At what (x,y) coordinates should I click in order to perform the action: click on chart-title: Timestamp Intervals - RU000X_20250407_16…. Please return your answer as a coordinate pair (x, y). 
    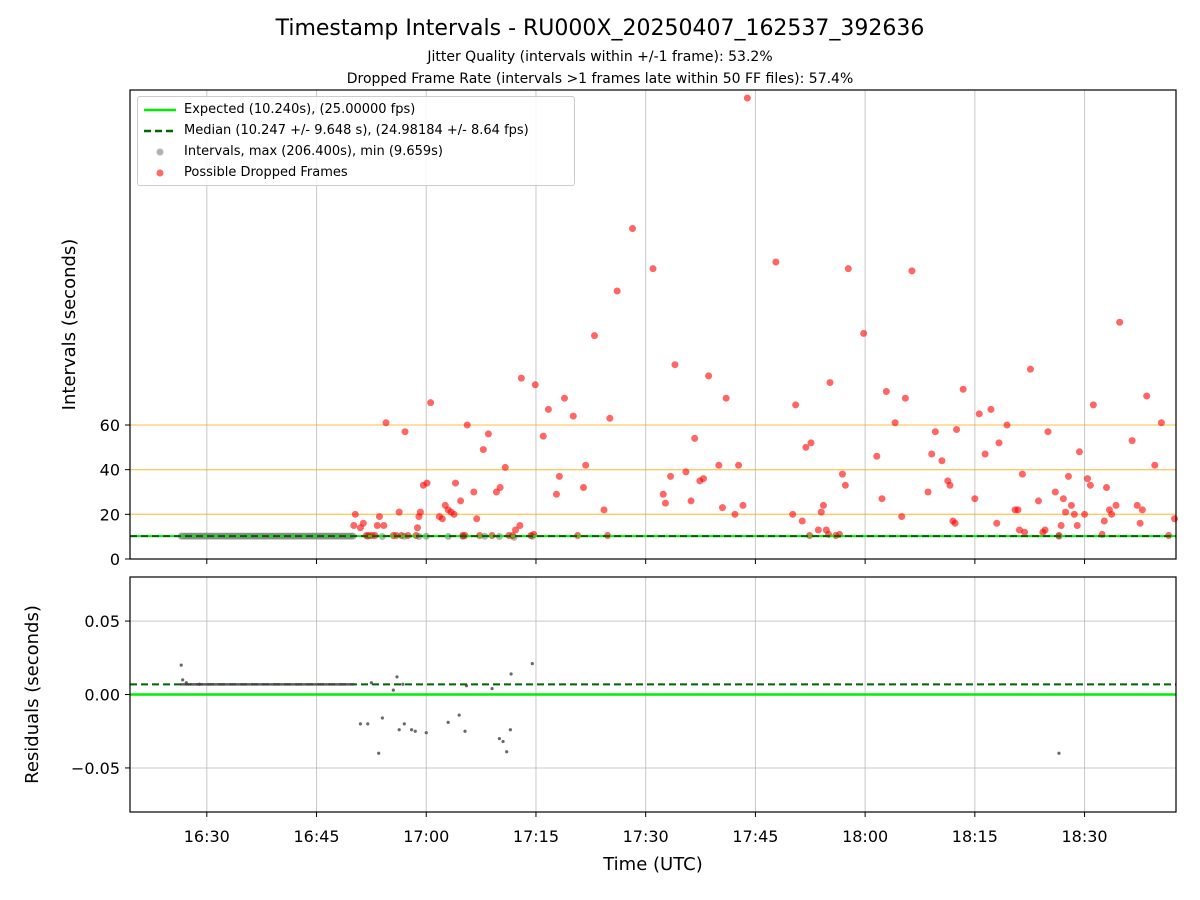
    Looking at the image, I should click on (600, 28).